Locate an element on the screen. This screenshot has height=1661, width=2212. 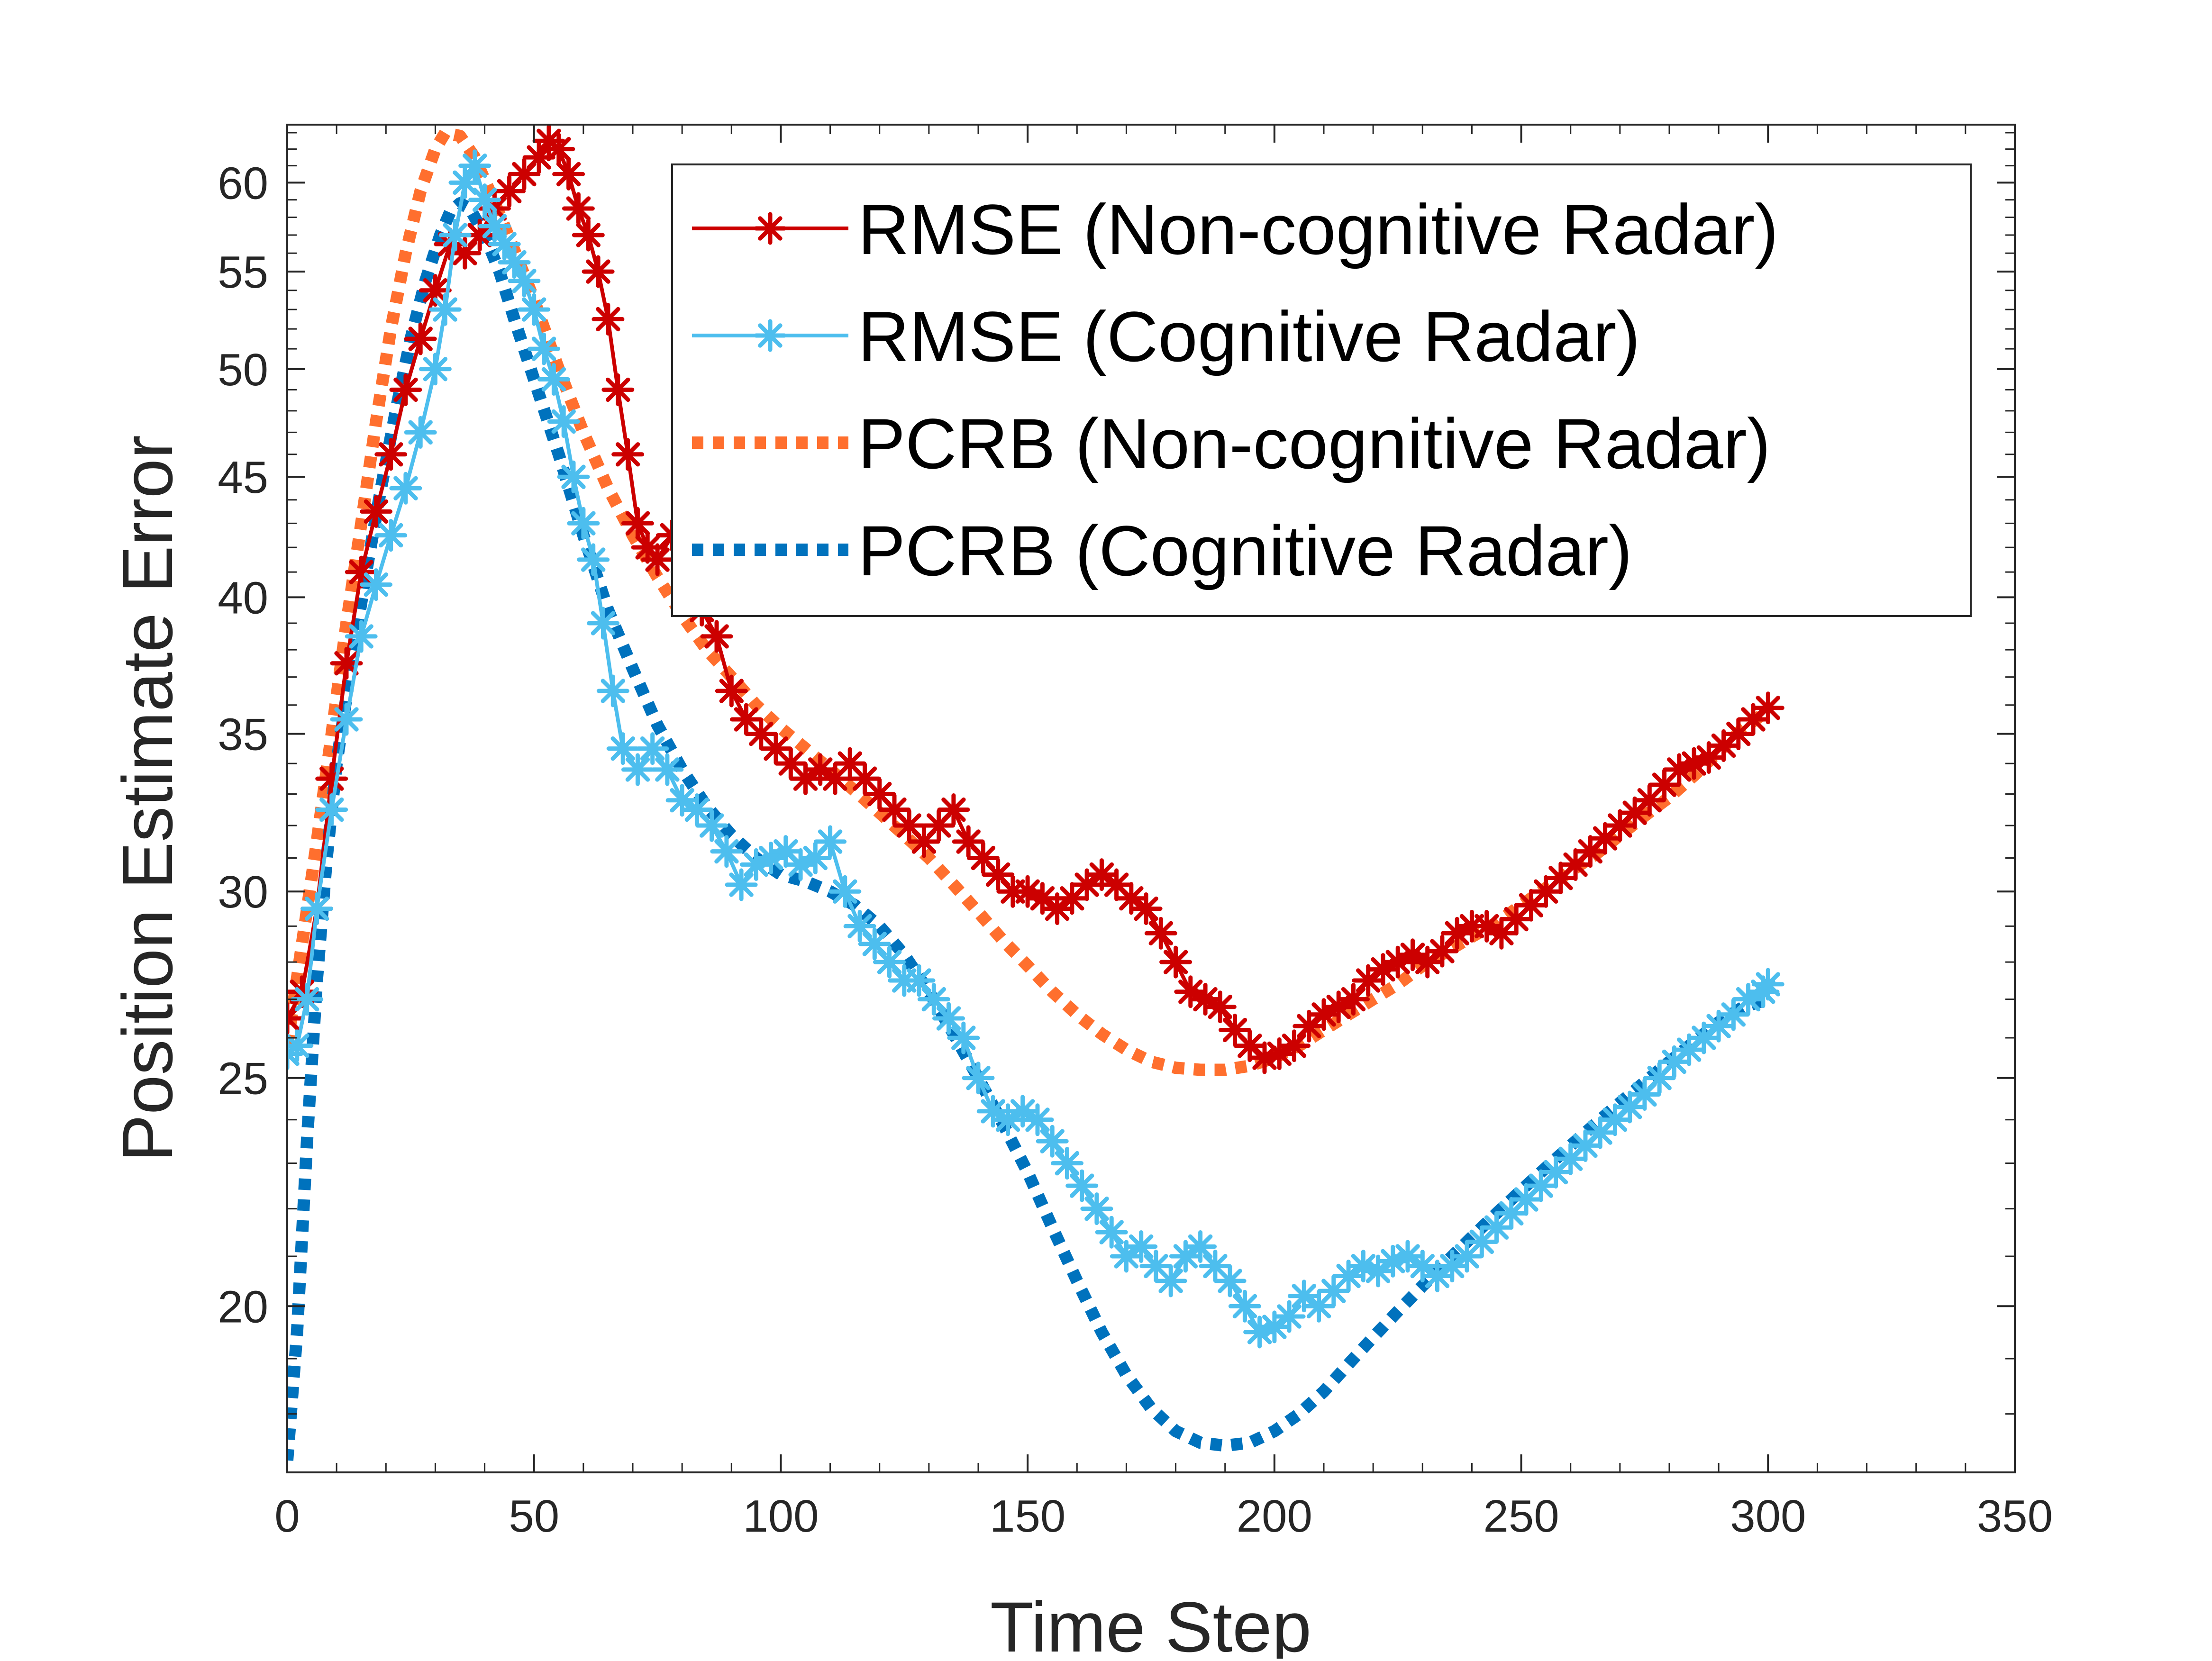
x-tick-label: 350 is located at coordinates (2015, 1517).